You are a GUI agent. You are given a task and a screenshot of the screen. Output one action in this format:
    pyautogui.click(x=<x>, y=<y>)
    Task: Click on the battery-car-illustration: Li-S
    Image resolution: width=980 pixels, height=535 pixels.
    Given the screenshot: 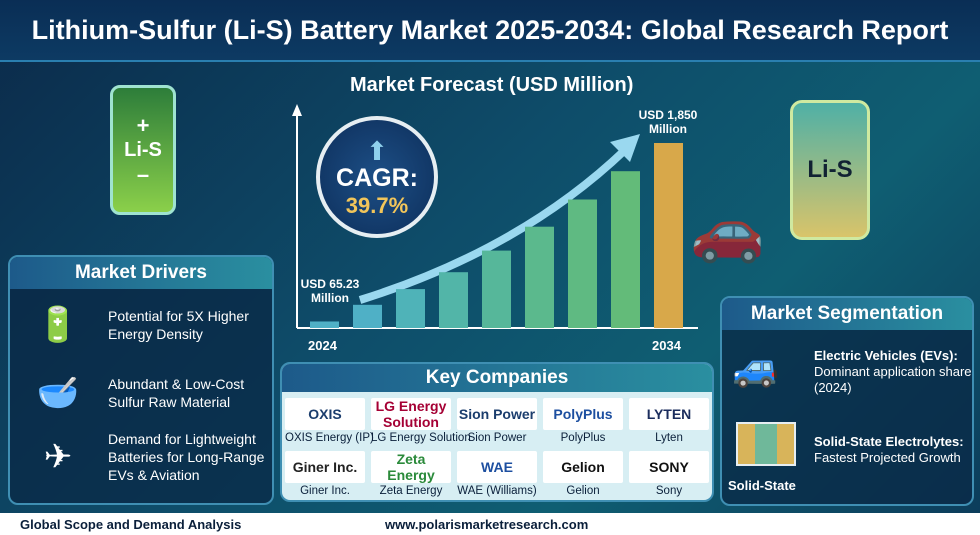 What is the action you would take?
    pyautogui.click(x=830, y=170)
    